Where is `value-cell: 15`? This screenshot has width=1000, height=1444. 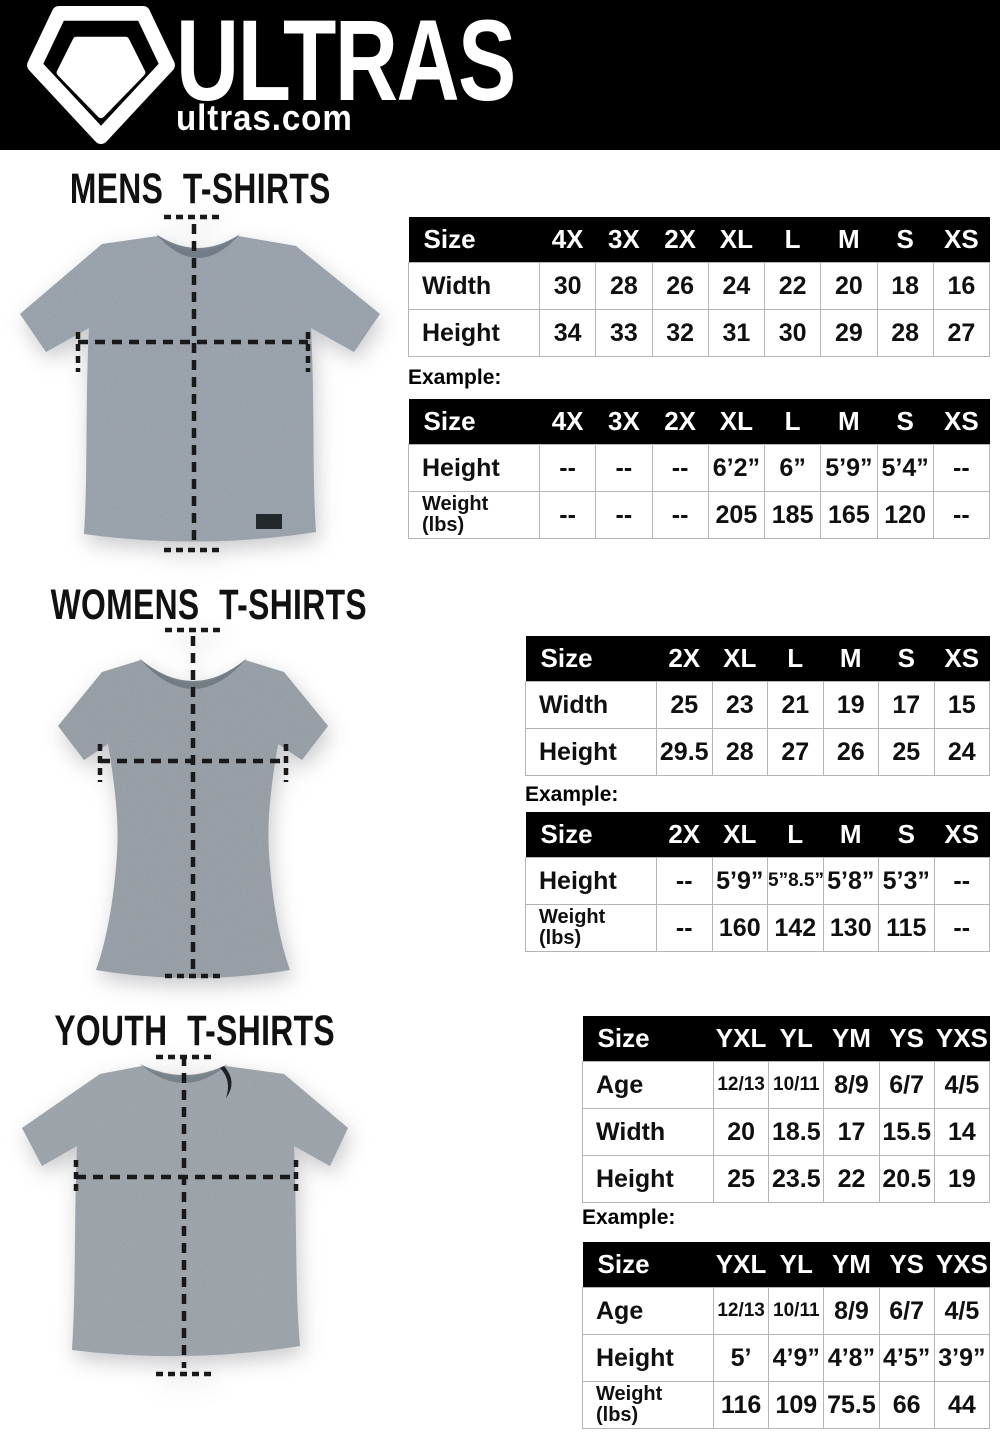 value-cell: 15 is located at coordinates (961, 705).